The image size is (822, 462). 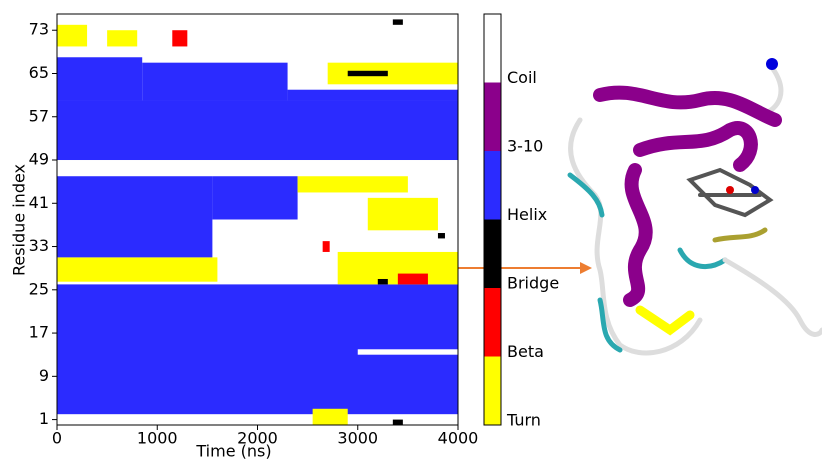 What do you see at coordinates (57, 438) in the screenshot?
I see `x-tick-label: 0` at bounding box center [57, 438].